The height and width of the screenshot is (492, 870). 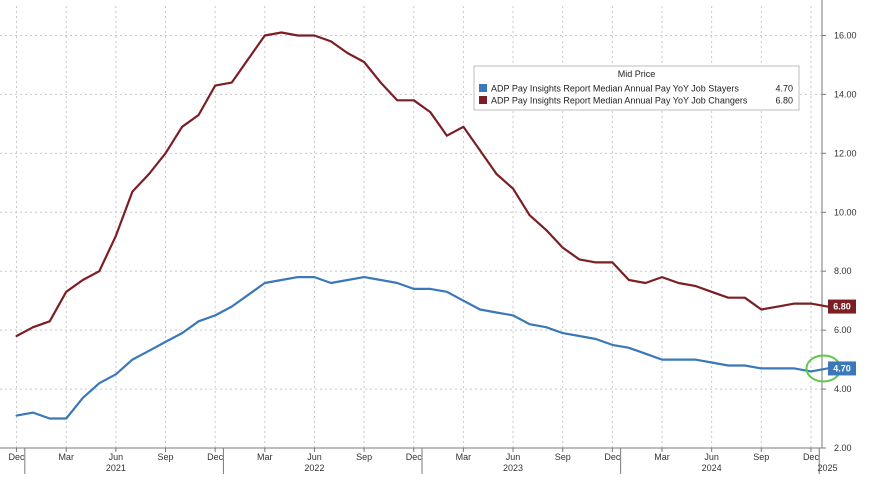 I want to click on x-year-label: 2023, so click(x=513, y=468).